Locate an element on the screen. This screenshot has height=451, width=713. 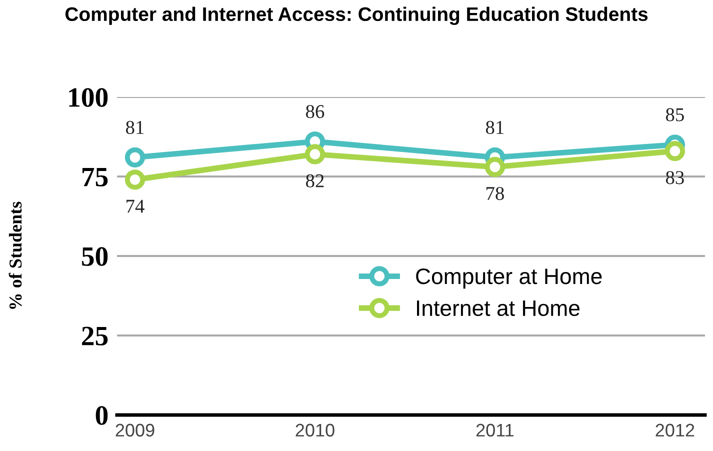
data-label: 86 is located at coordinates (315, 111).